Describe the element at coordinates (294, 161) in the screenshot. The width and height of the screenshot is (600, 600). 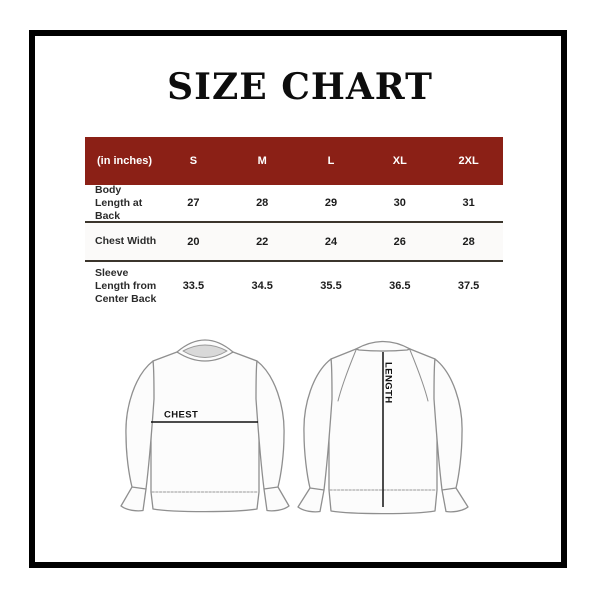
I see `size-table-header-row: (in inches) S M L XL 2XL` at that location.